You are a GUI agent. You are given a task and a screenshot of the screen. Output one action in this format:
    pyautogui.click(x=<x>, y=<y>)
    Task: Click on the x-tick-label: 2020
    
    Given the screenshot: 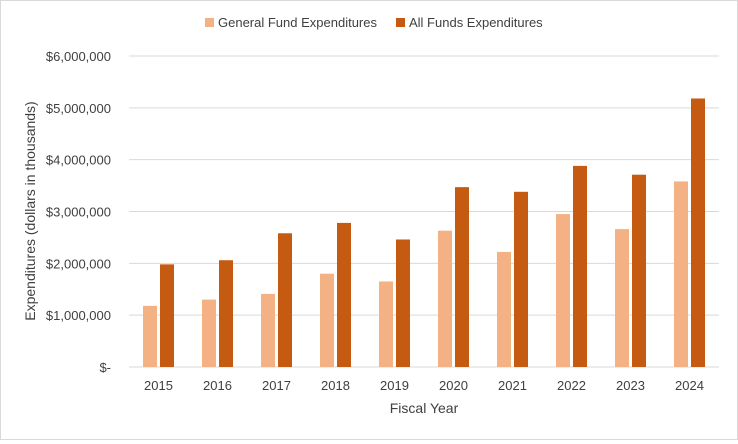 What is the action you would take?
    pyautogui.click(x=453, y=385)
    